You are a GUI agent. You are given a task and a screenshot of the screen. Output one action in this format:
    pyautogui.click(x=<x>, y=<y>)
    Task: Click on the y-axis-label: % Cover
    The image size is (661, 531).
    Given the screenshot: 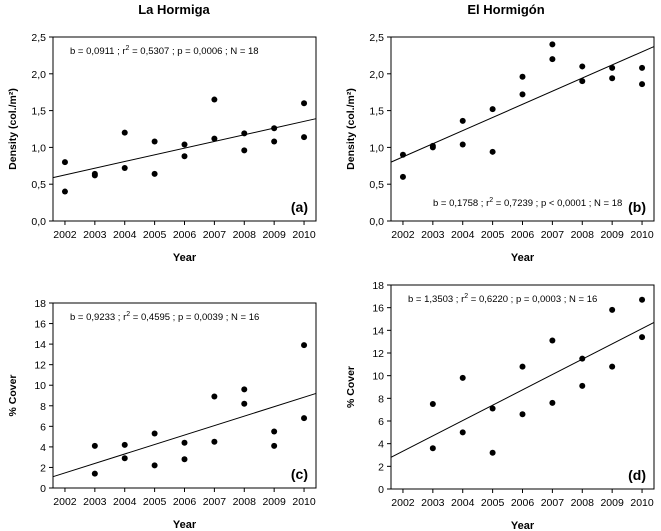 What is the action you would take?
    pyautogui.click(x=351, y=387)
    